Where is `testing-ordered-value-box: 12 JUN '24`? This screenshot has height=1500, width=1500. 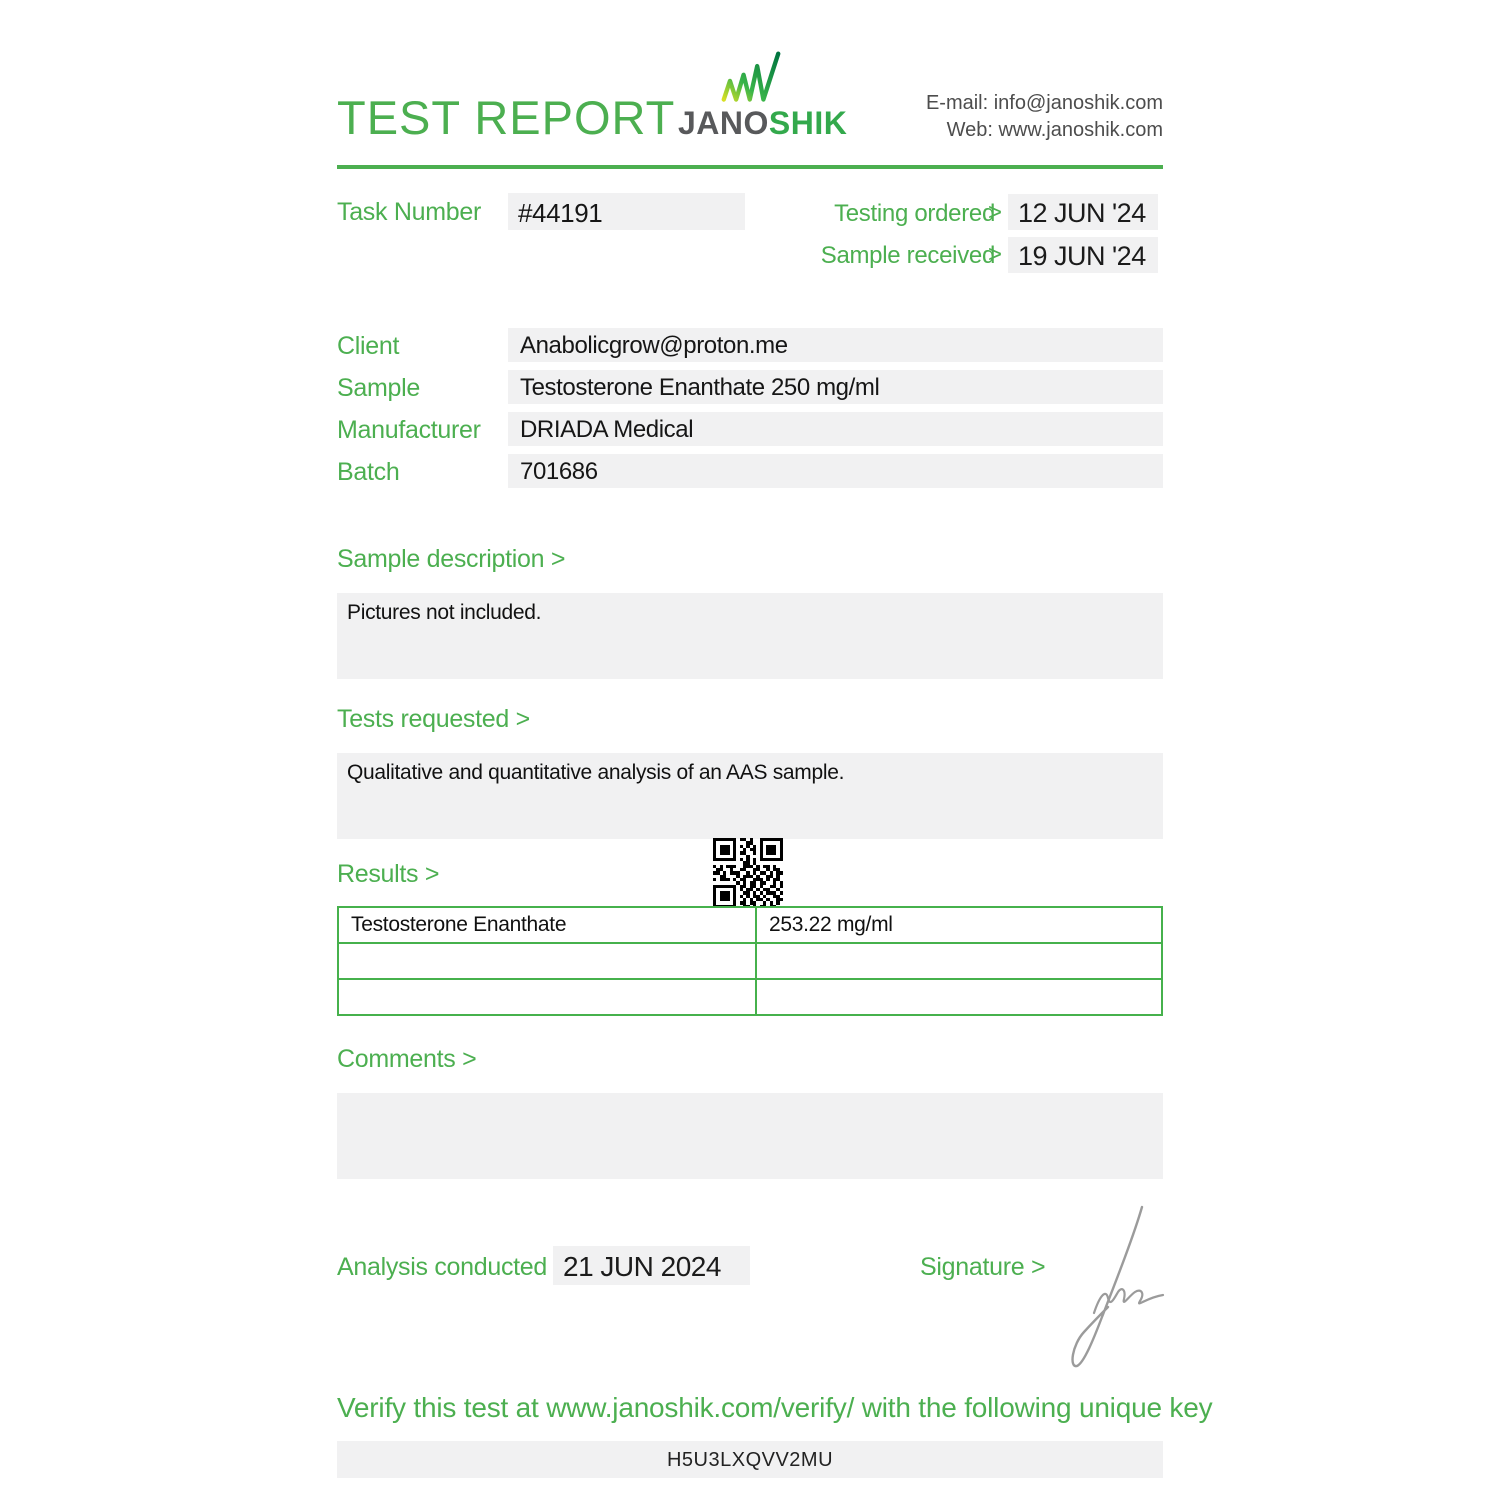
testing-ordered-value-box: 12 JUN '24 is located at coordinates (1083, 212).